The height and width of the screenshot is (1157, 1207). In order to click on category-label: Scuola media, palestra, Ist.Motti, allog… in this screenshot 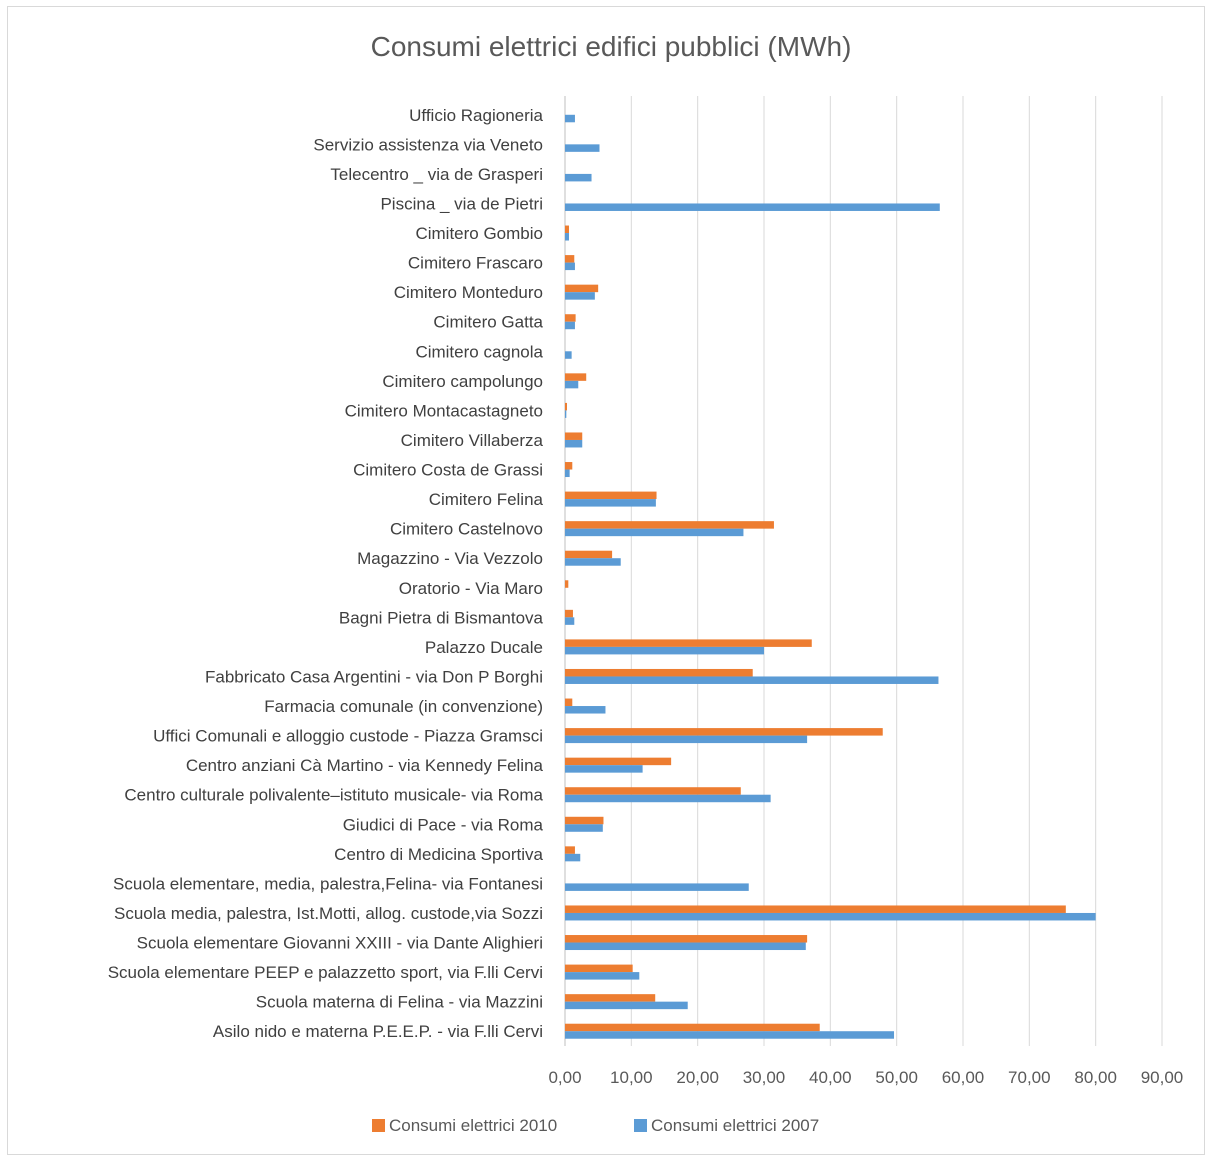, I will do `click(328, 913)`.